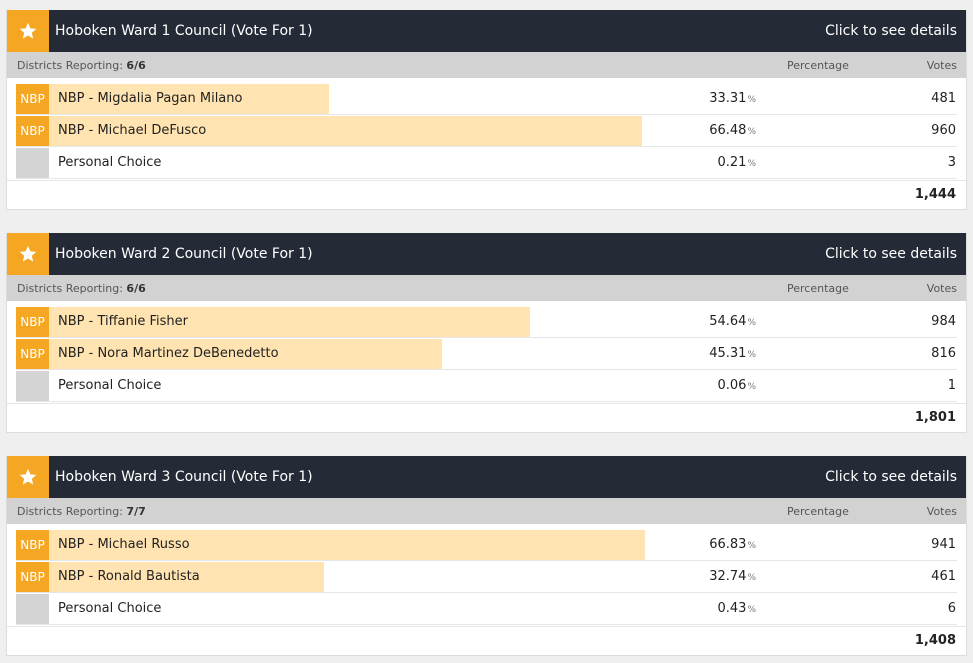 This screenshot has height=663, width=973. I want to click on candidate-row: Personal Choice 0.43% 6, so click(486, 609).